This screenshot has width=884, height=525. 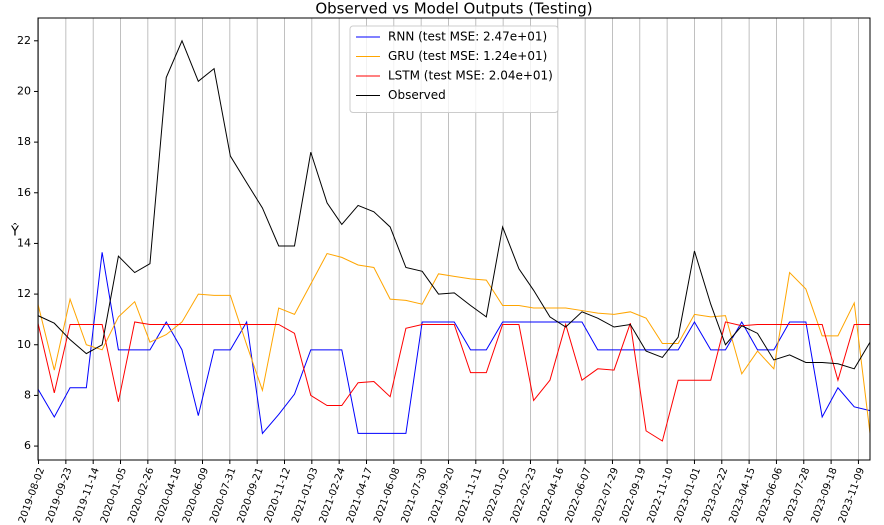 I want to click on x-tick-label: 2020-06-09, so click(x=196, y=495).